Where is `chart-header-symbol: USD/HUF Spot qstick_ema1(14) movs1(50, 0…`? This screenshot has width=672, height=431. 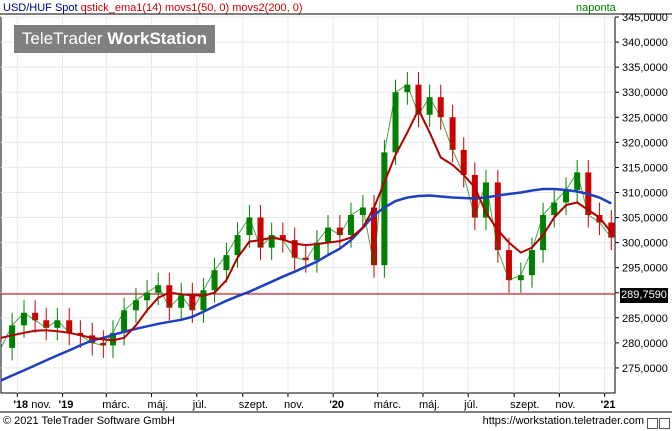 chart-header-symbol: USD/HUF Spot qstick_ema1(14) movs1(50, 0… is located at coordinates (153, 8).